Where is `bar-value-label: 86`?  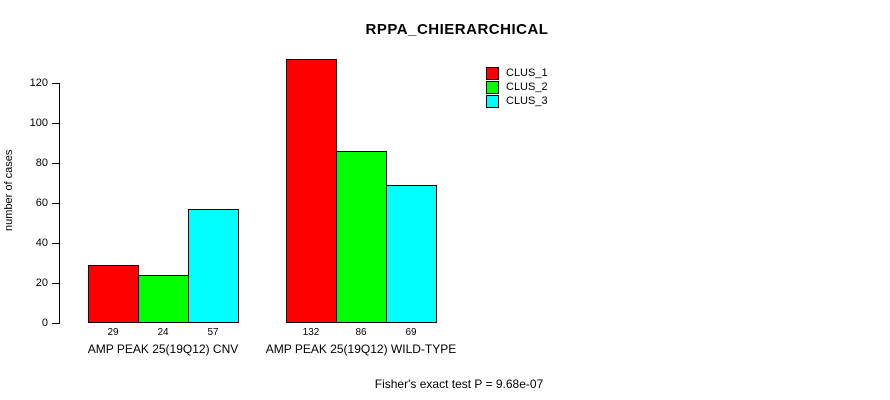 bar-value-label: 86 is located at coordinates (361, 332).